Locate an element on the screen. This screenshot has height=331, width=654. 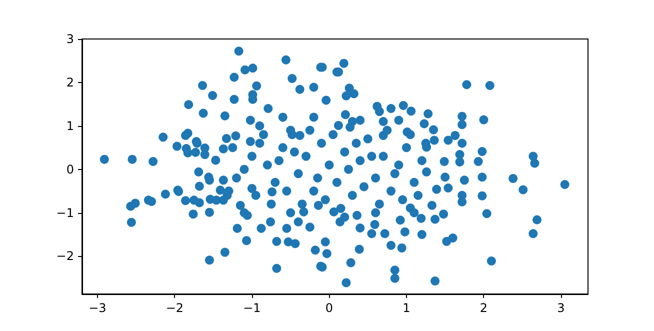
x-tick-label: −2 is located at coordinates (175, 308).